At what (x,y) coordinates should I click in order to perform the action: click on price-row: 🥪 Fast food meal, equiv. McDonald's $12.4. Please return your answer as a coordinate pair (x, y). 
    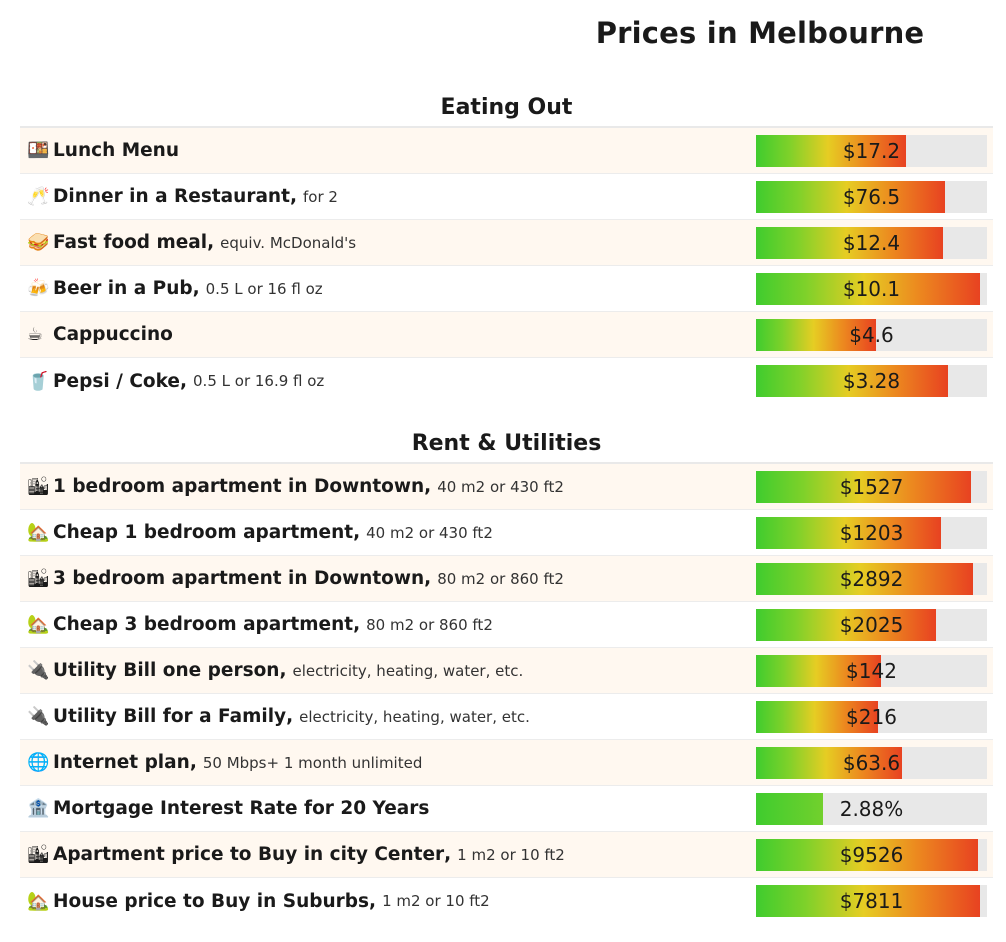
    Looking at the image, I should click on (506, 243).